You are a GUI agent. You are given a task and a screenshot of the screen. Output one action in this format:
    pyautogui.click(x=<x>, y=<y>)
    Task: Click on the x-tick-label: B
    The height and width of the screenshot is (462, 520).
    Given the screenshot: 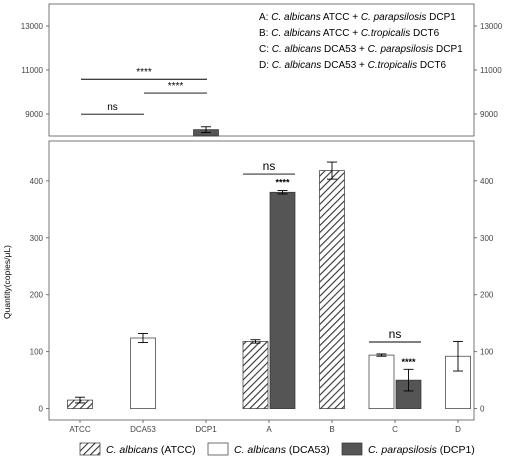 What is the action you would take?
    pyautogui.click(x=331, y=429)
    